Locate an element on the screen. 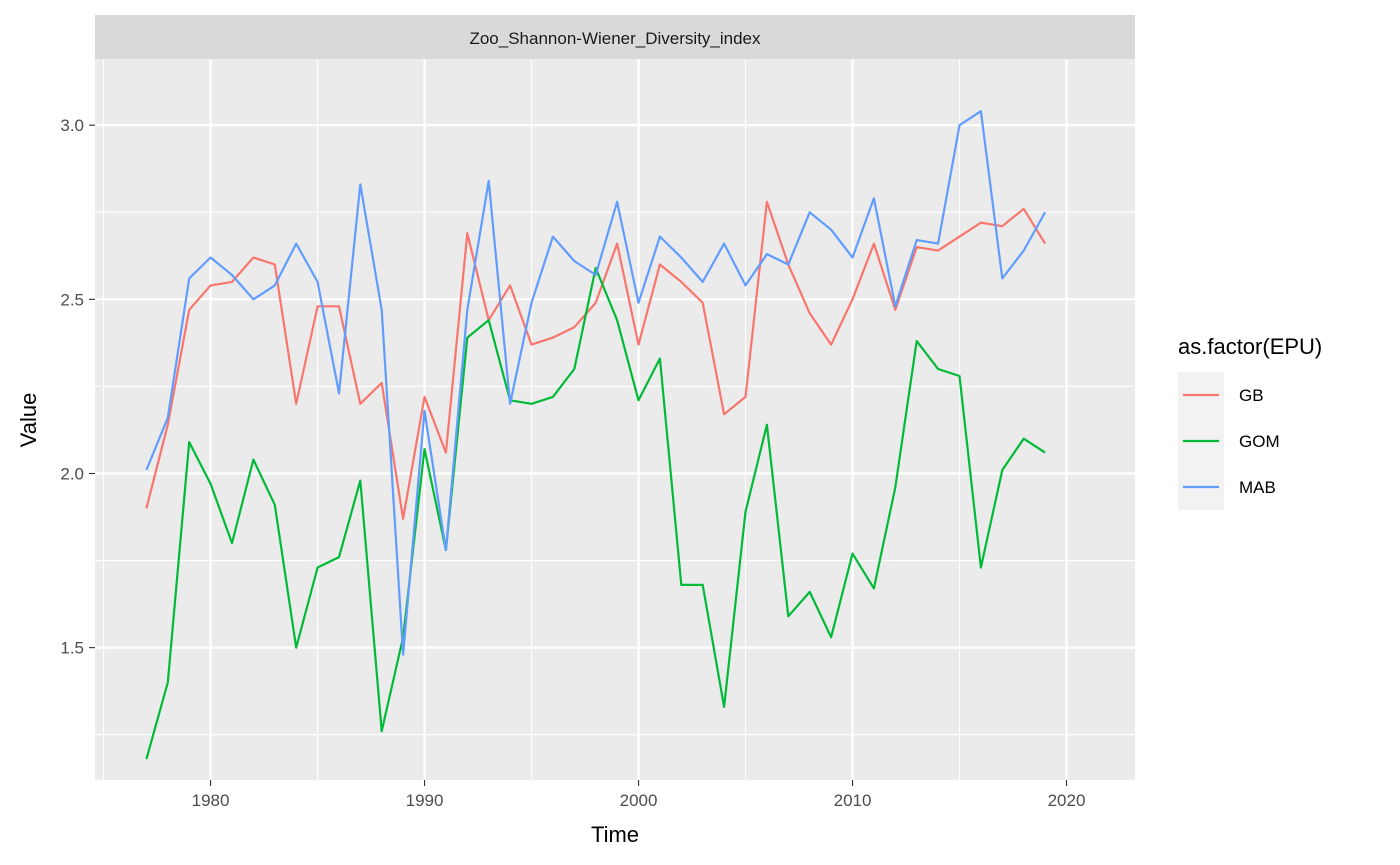 This screenshot has height=865, width=1400. facet-title: Zoo_Shannon-Wiener_Diversity_index is located at coordinates (615, 38).